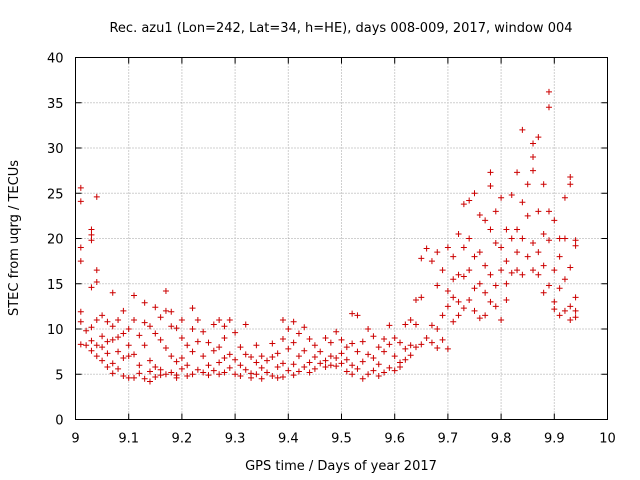 This screenshot has height=480, width=640. Describe the element at coordinates (55, 104) in the screenshot. I see `y-tick-label: 35` at that location.